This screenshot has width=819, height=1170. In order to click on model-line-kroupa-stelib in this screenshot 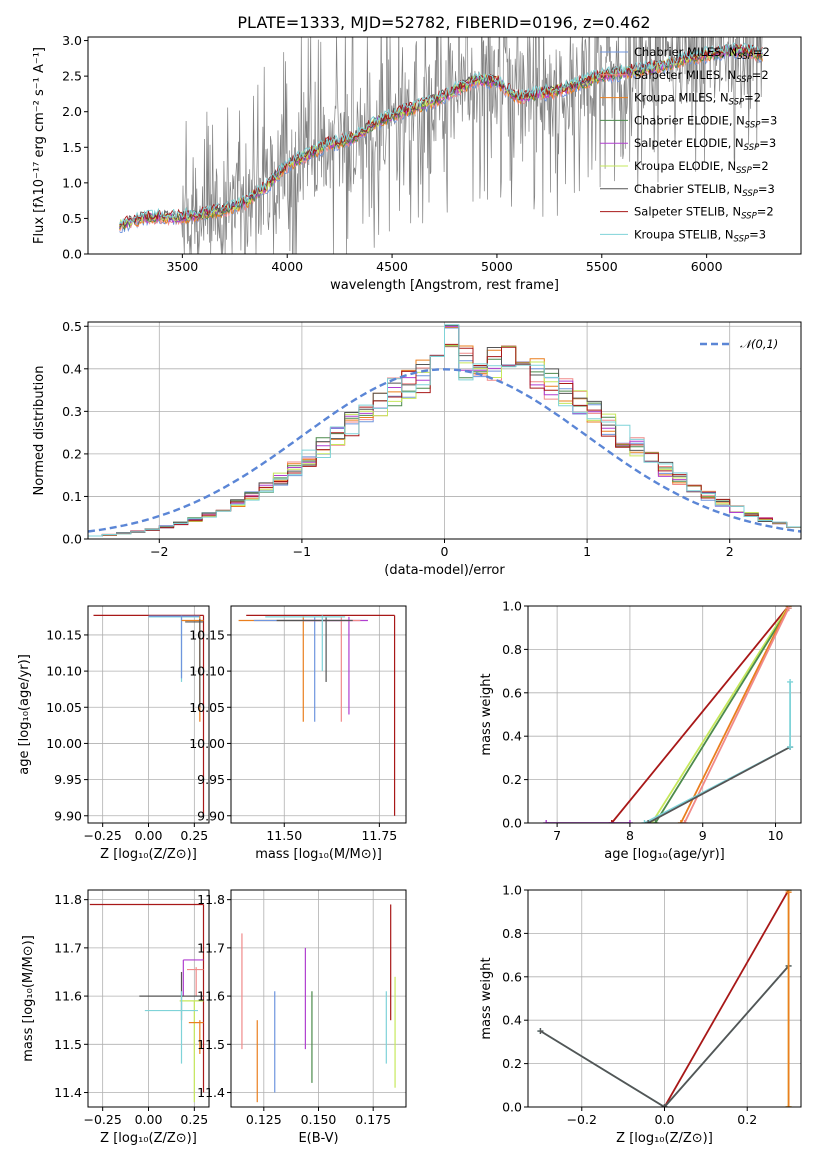, I will do `click(441, 133)`.